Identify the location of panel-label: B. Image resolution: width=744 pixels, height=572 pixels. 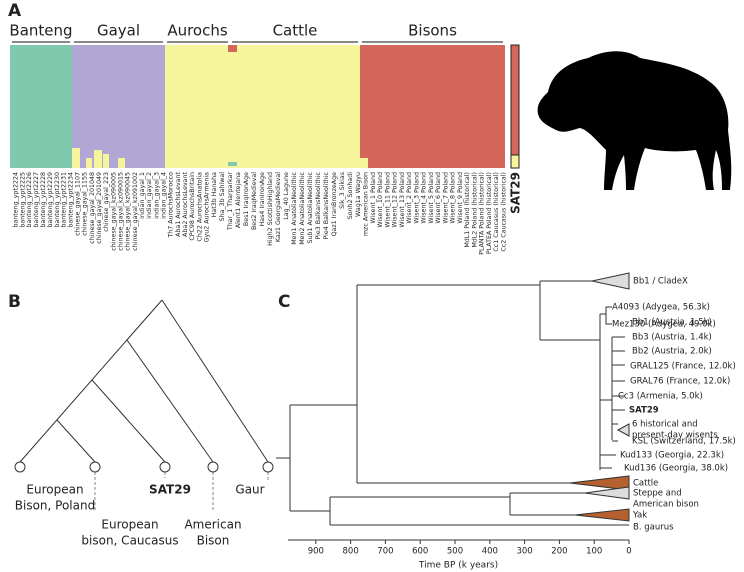
(14, 302).